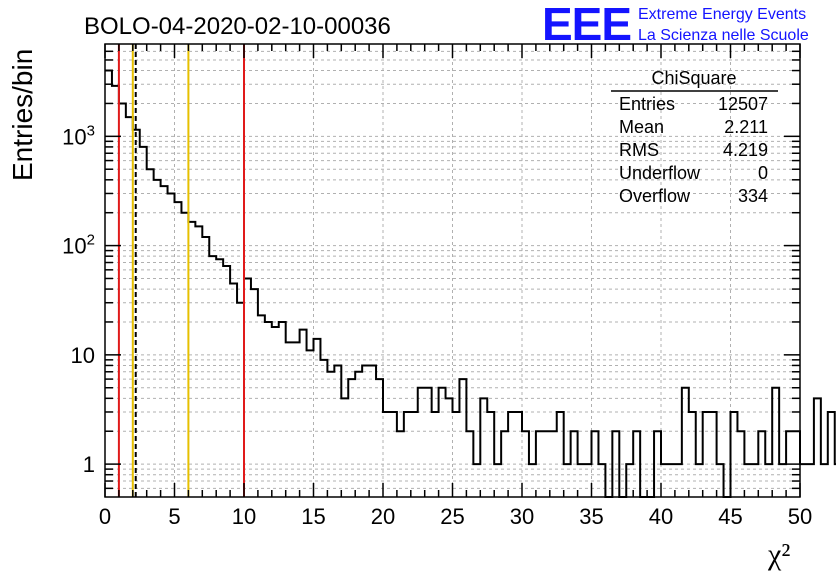 The height and width of the screenshot is (572, 836). Describe the element at coordinates (655, 196) in the screenshot. I see `stats-label-overflow: Overflow` at that location.